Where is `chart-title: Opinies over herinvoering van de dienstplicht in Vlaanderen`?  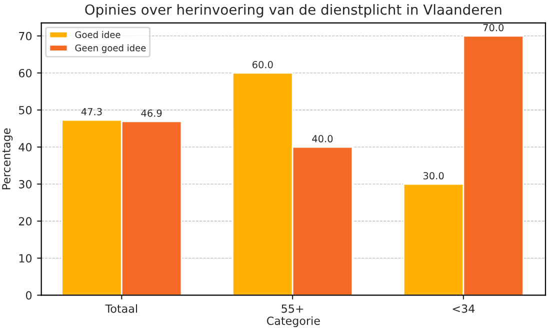
chart-title: Opinies over herinvoering van de dienstplicht in Vlaanderen is located at coordinates (293, 11).